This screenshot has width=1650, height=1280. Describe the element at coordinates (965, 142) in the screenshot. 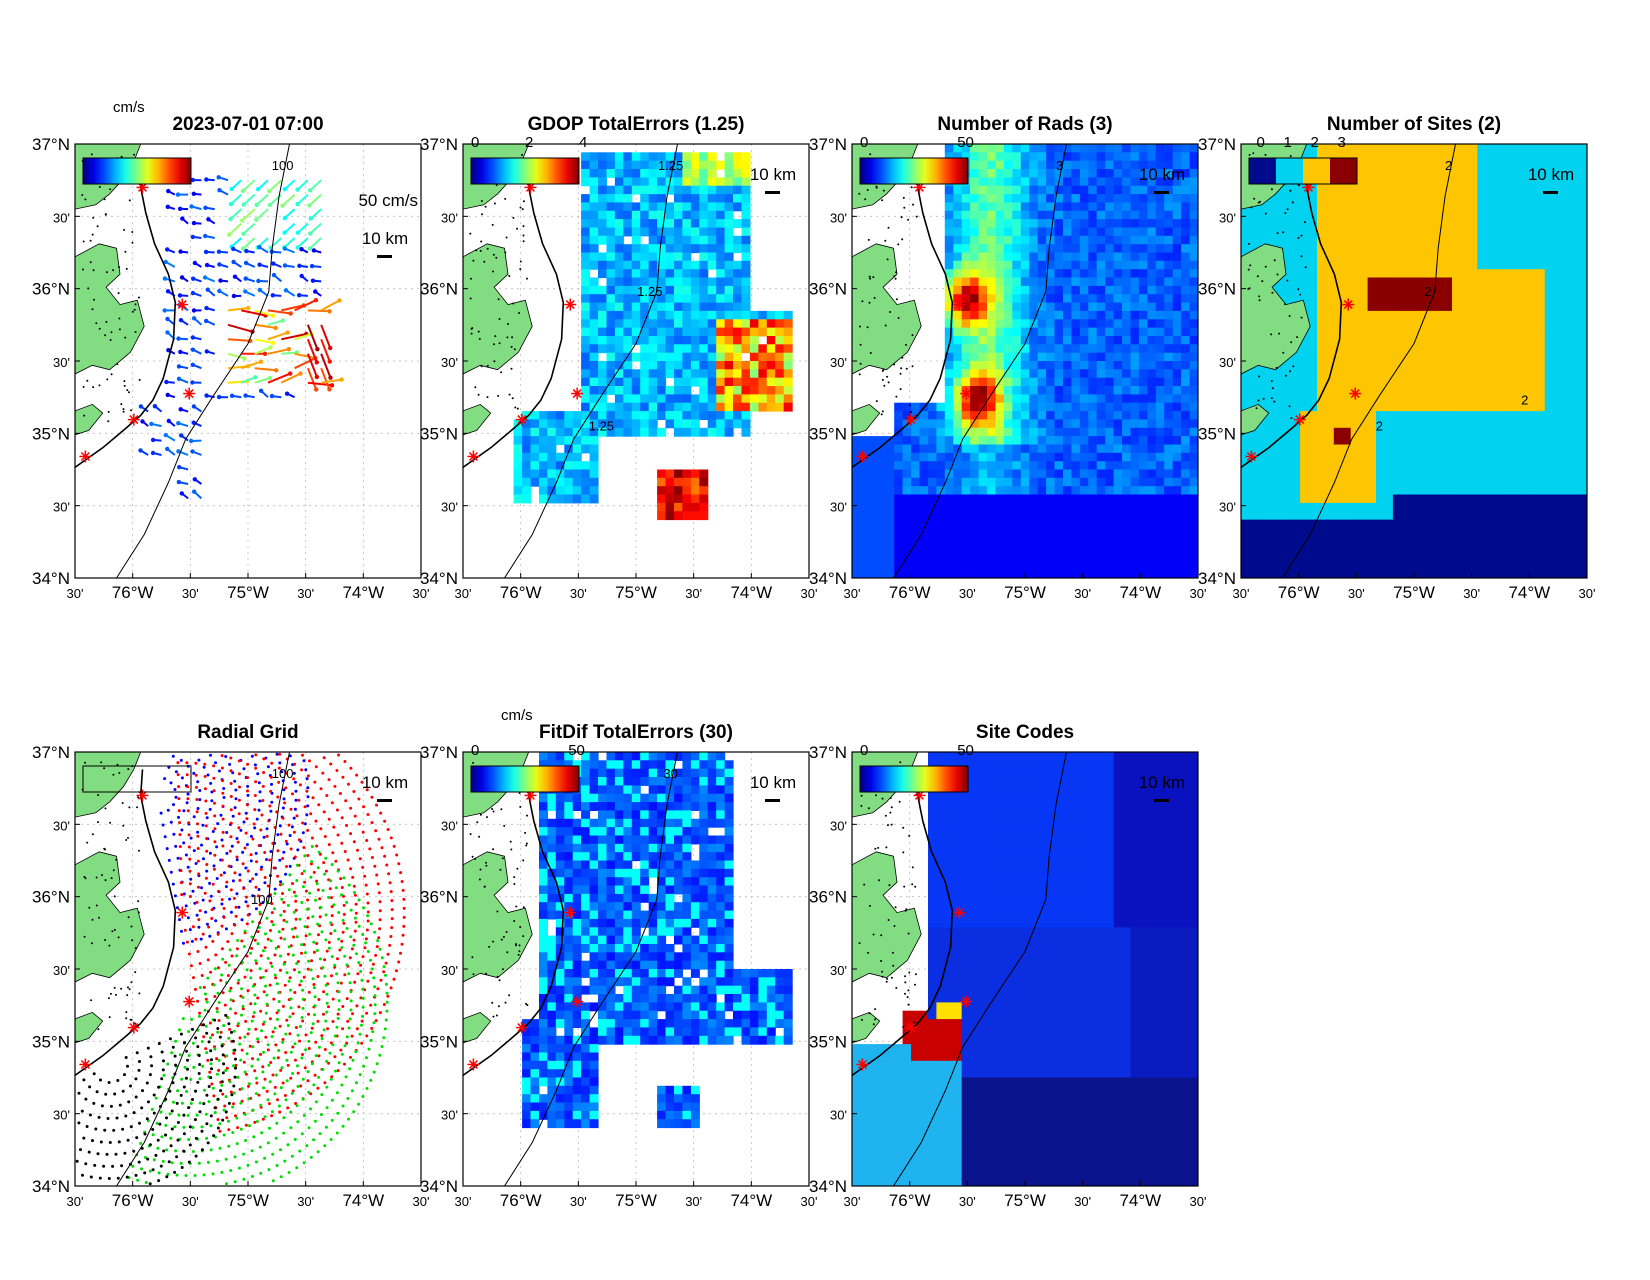

I see `colorbar-tick-label: 50` at that location.